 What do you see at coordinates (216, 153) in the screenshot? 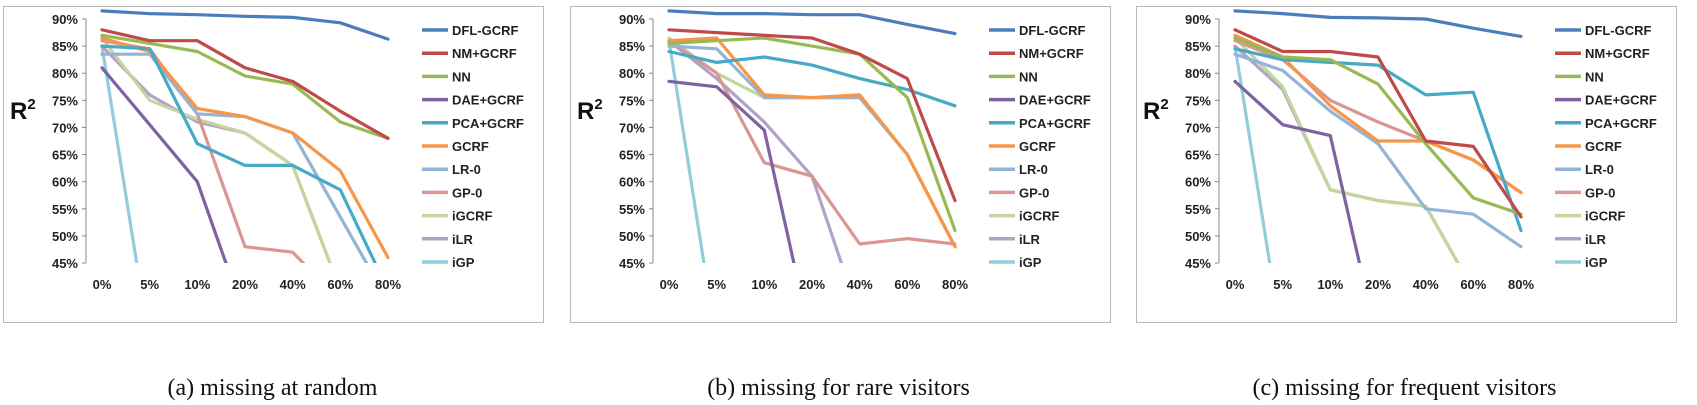
I see `series-line-ilr` at bounding box center [216, 153].